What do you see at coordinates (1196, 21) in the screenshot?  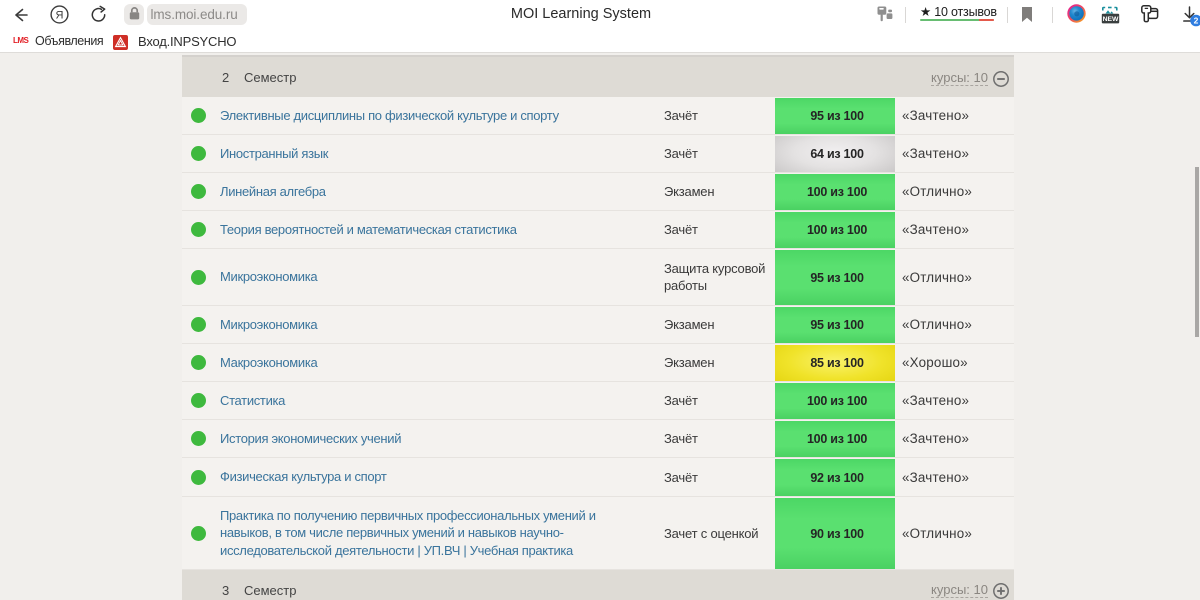 I see `svg-text: 2` at bounding box center [1196, 21].